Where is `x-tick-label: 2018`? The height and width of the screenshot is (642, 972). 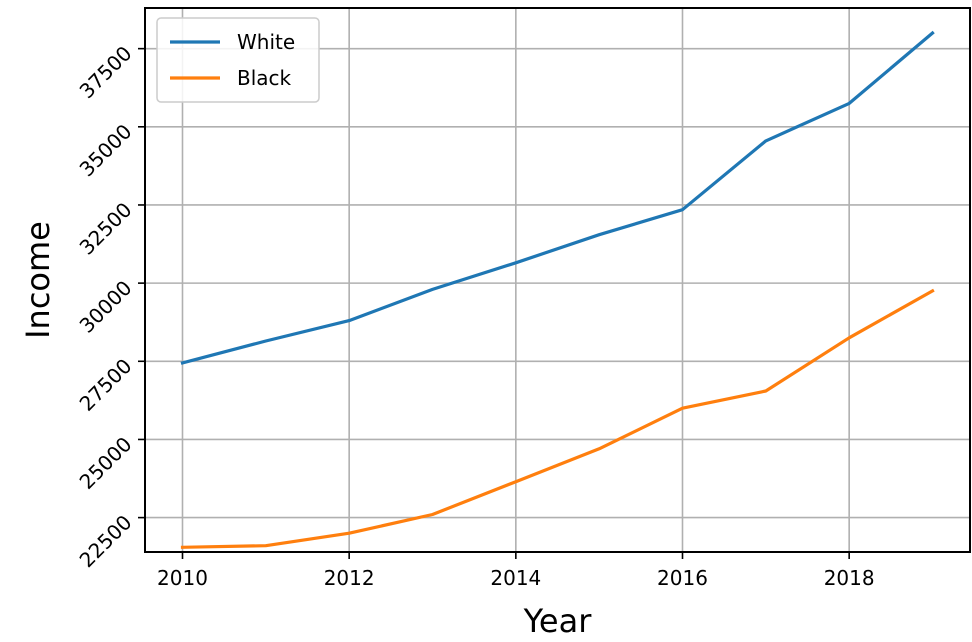
x-tick-label: 2018 is located at coordinates (849, 578).